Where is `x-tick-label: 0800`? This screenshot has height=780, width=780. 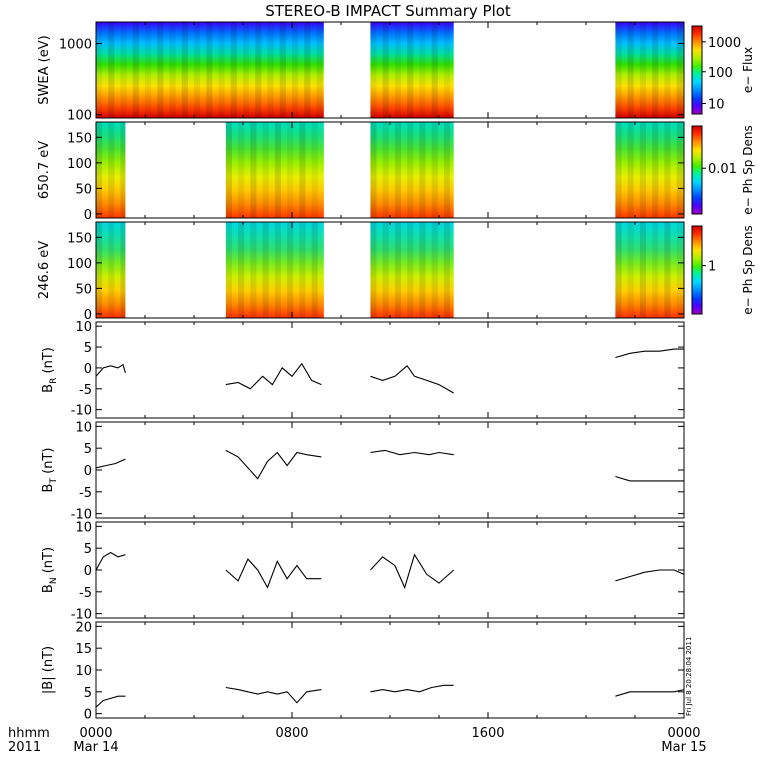 x-tick-label: 0800 is located at coordinates (291, 733).